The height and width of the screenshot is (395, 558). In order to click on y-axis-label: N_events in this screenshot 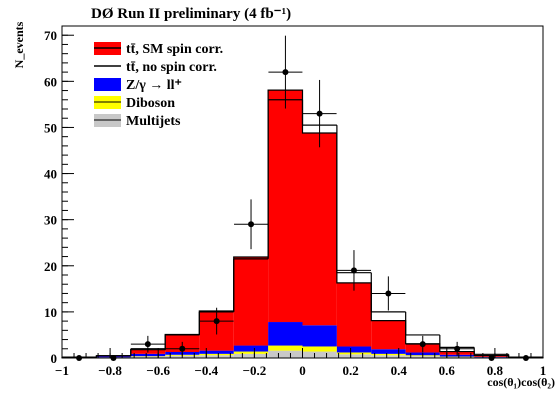, I will do `click(19, 44)`.